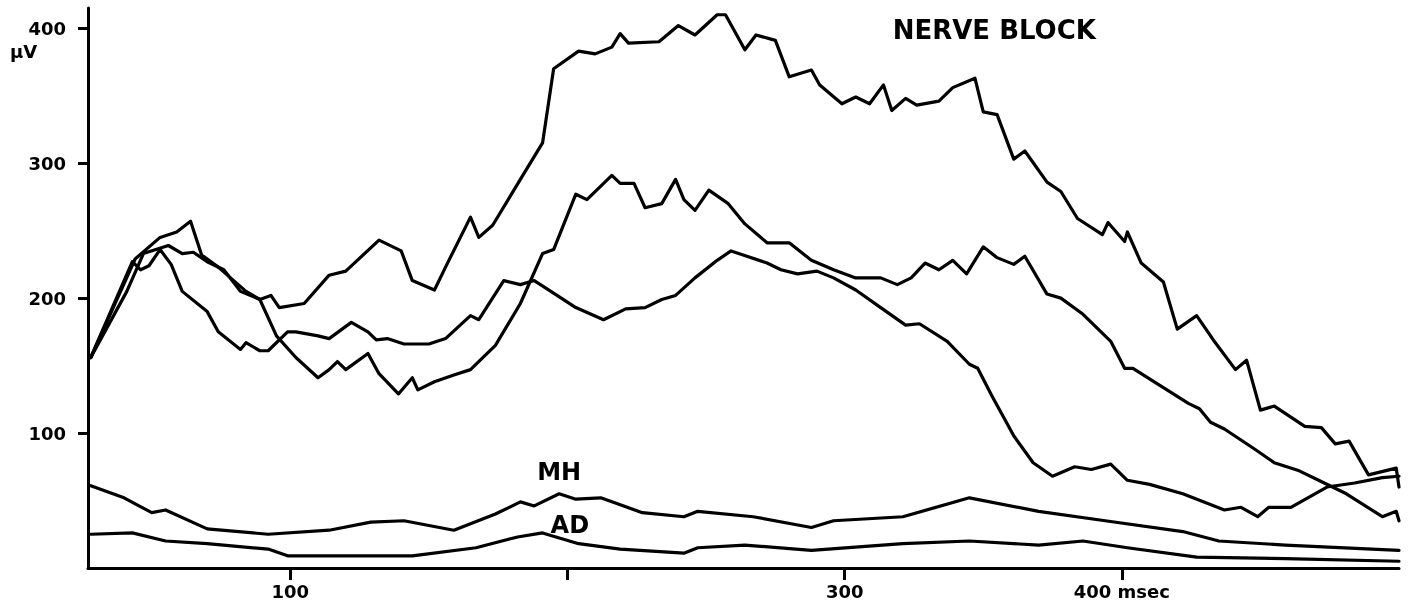 This screenshot has height=608, width=1409. What do you see at coordinates (47, 433) in the screenshot?
I see `y-tick-label: 100` at bounding box center [47, 433].